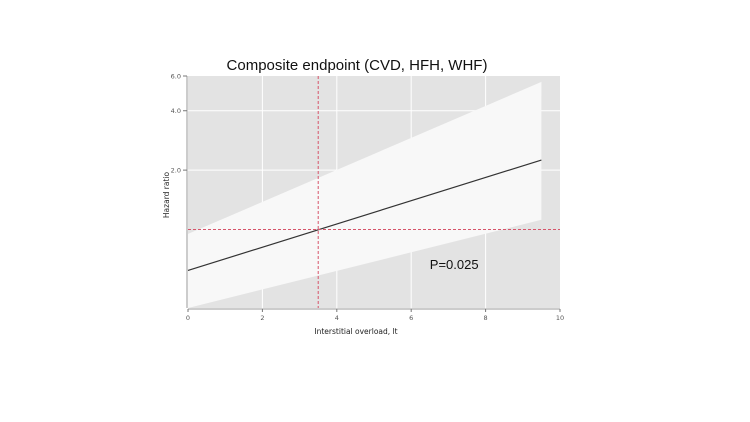  What do you see at coordinates (176, 171) in the screenshot?
I see `y-tick-label: 2.0` at bounding box center [176, 171].